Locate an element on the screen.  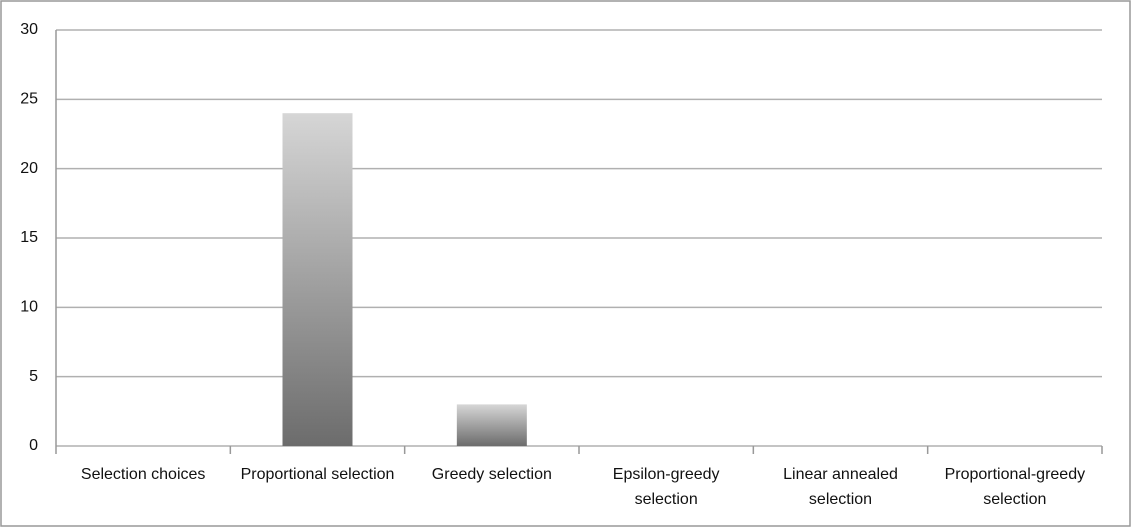
y-tick-label: 25 is located at coordinates (29, 99).